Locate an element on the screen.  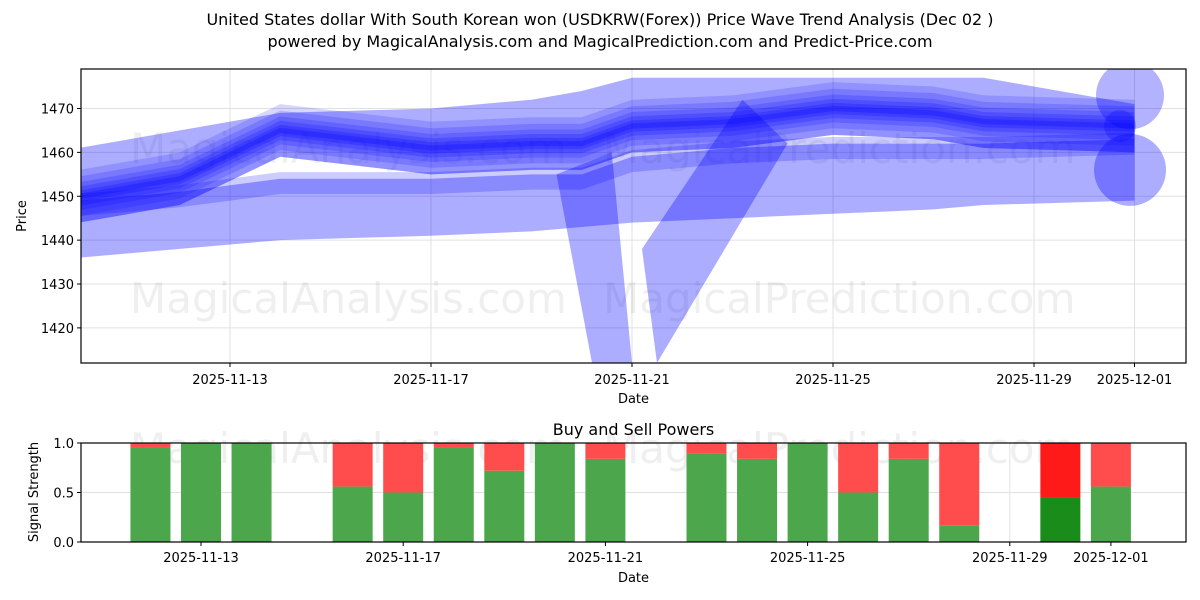
y-tick-label: 1430 is located at coordinates (57, 285).